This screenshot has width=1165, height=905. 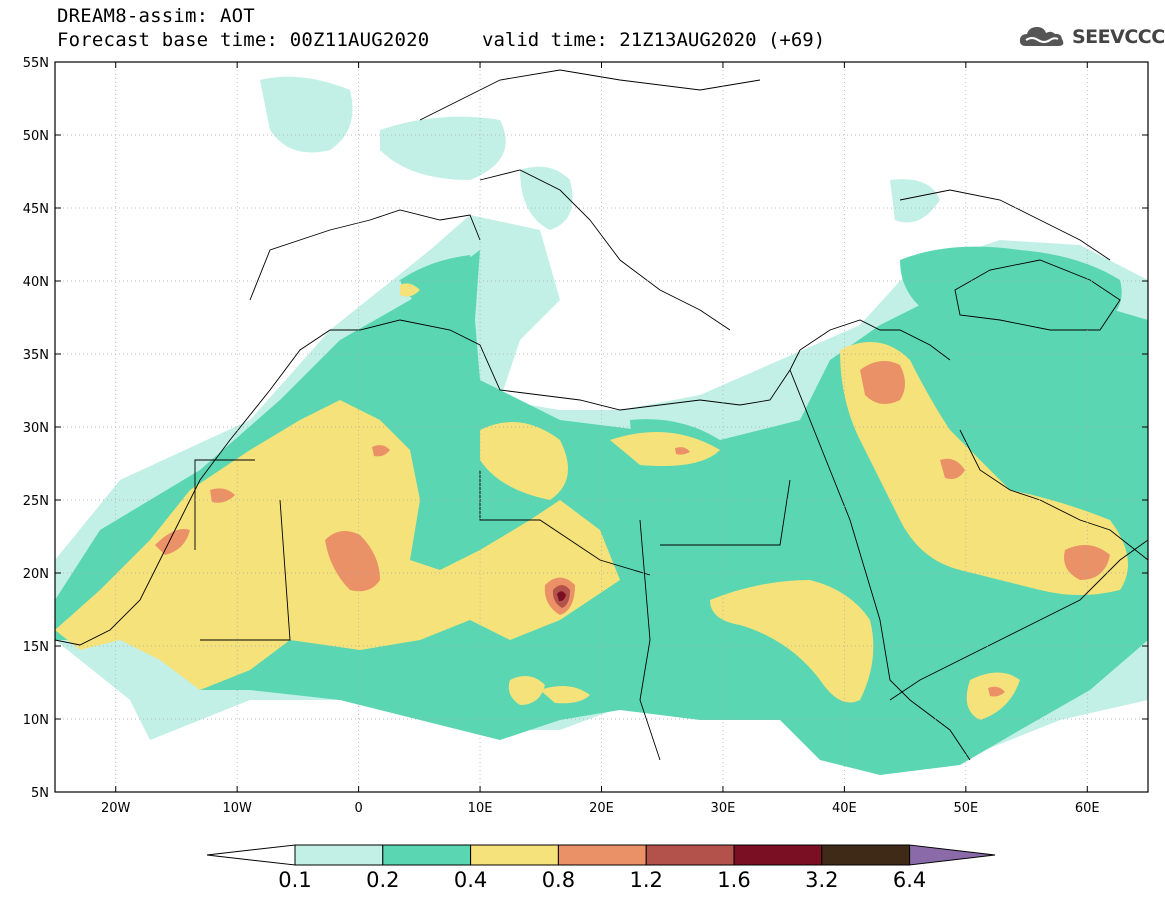 What do you see at coordinates (558, 880) in the screenshot?
I see `colorbar-label: 0.8` at bounding box center [558, 880].